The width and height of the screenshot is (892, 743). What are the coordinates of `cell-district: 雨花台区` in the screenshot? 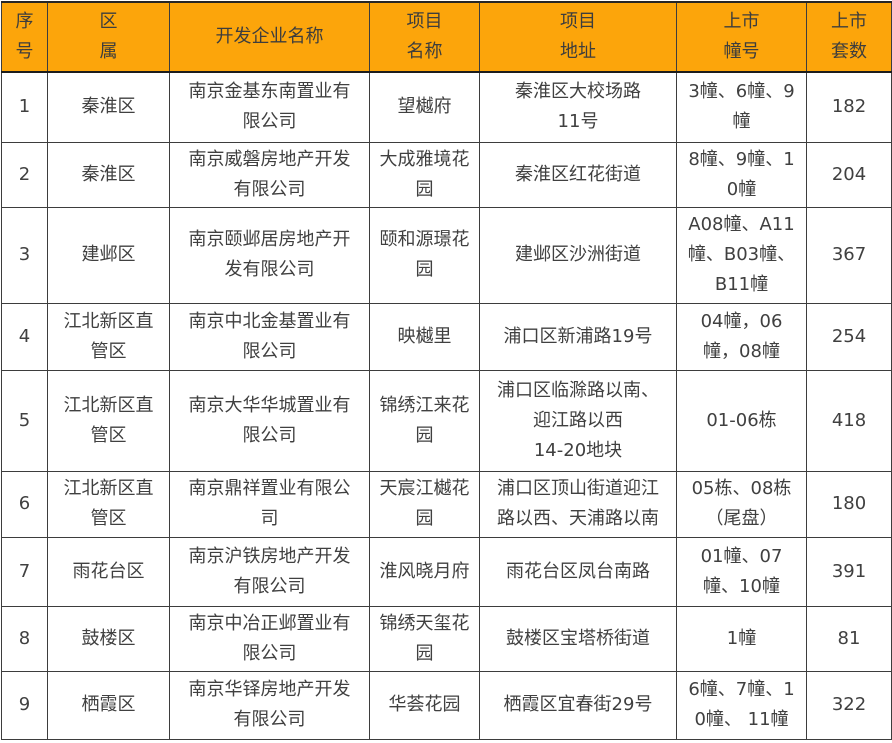 It's located at (108, 571).